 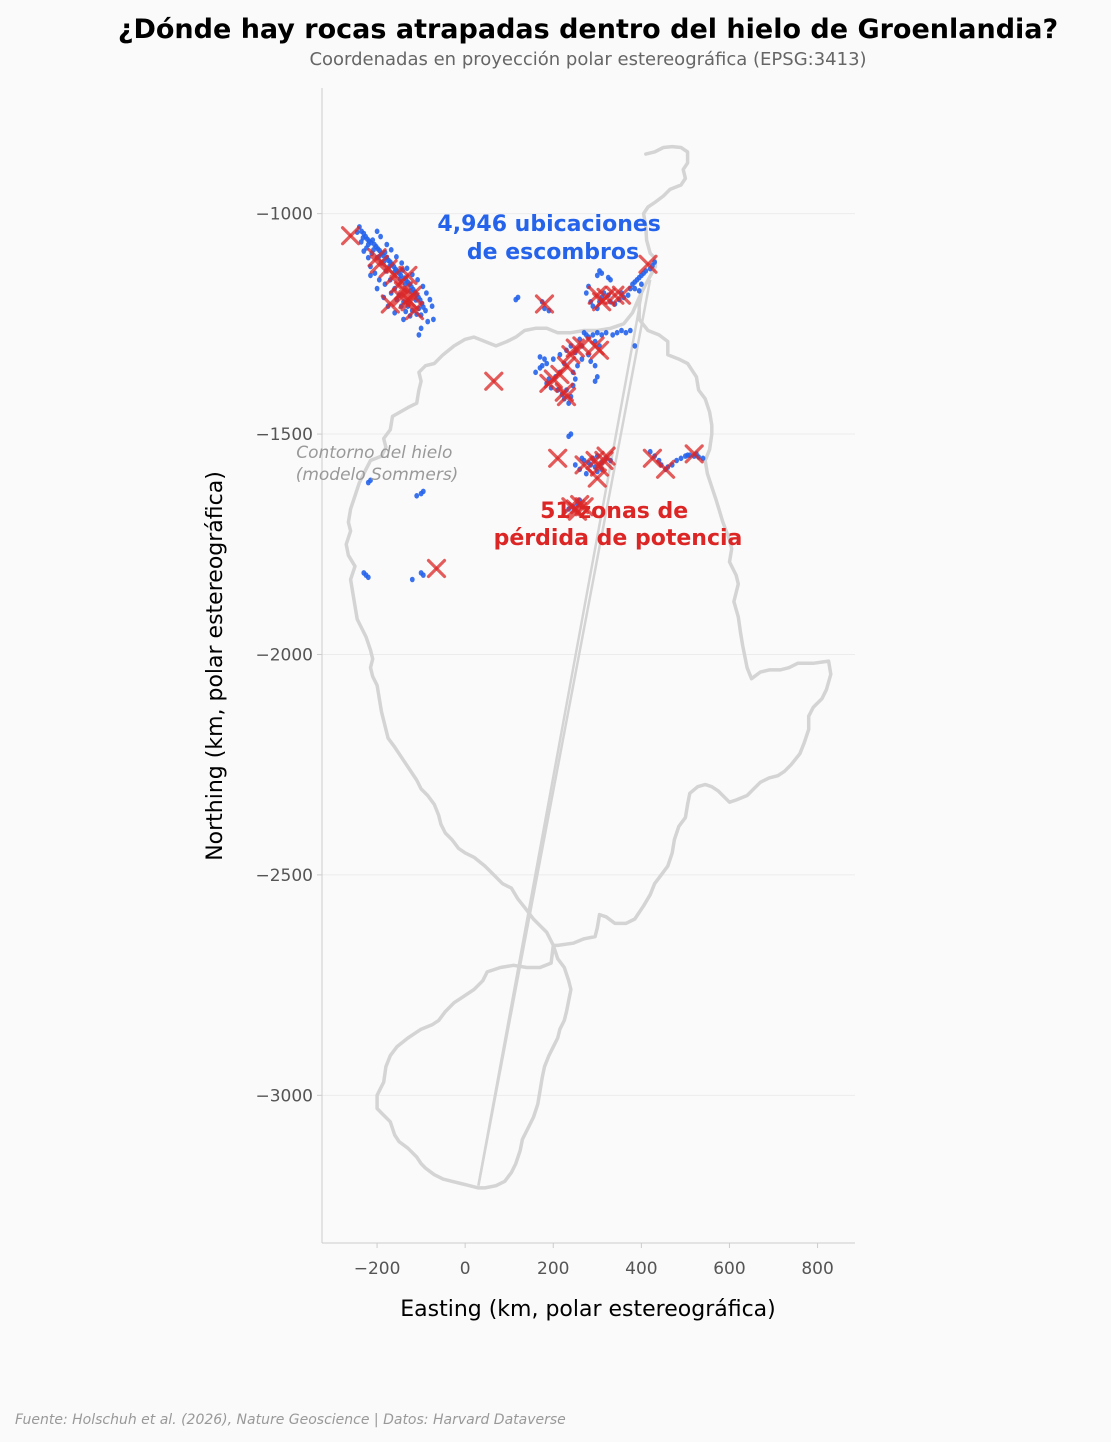 What do you see at coordinates (374, 453) in the screenshot?
I see `outline-annotation-line1: Contorno del hielo` at bounding box center [374, 453].